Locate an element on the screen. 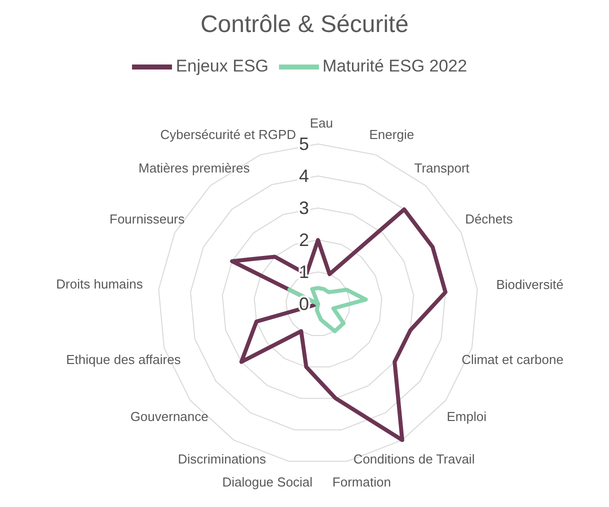  spoke-label: Biodiversité is located at coordinates (530, 284).